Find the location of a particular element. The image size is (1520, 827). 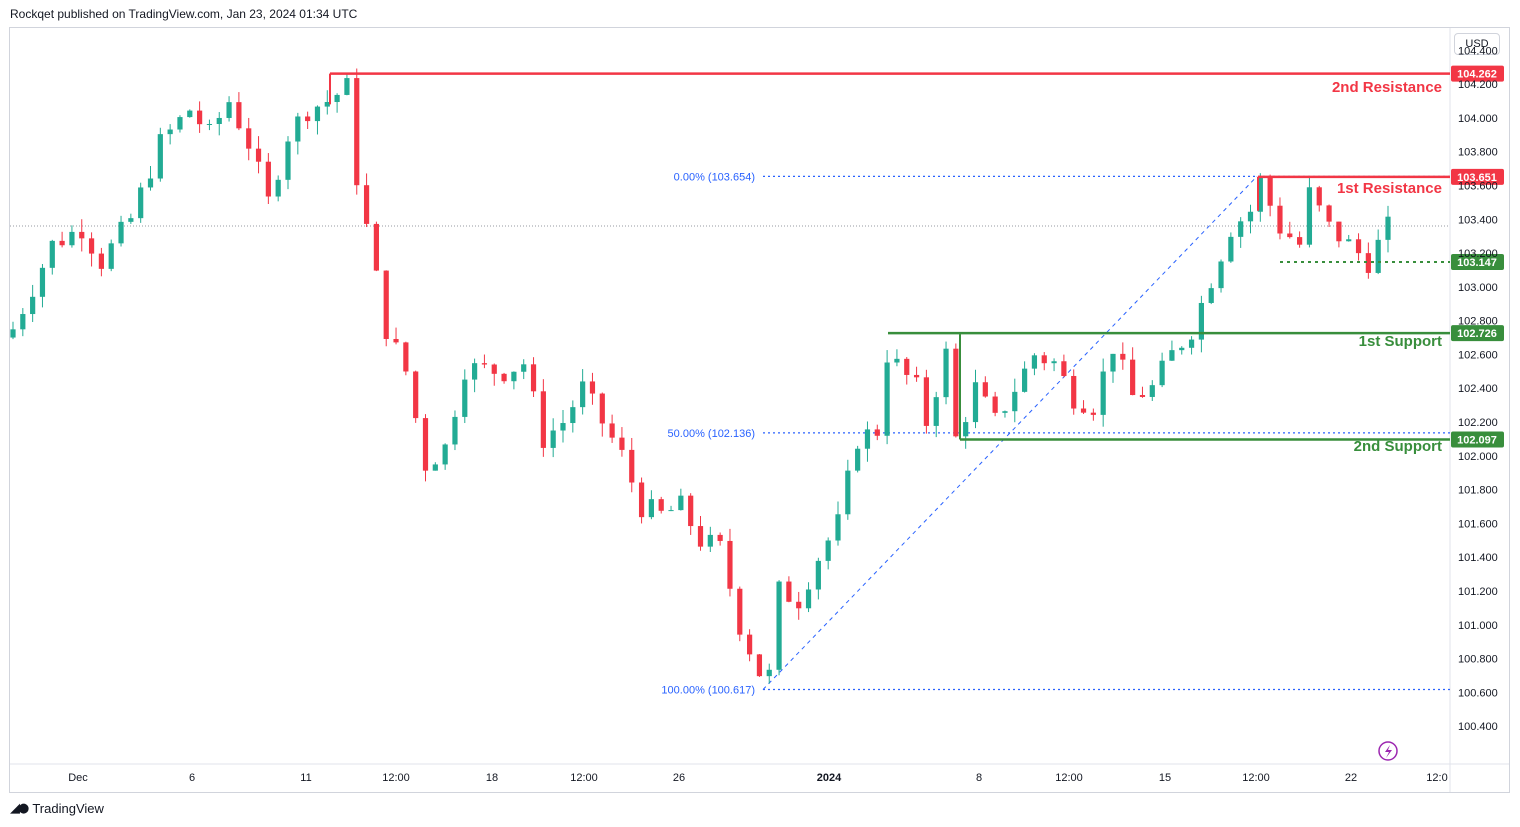

price-tick-label: 103.000 is located at coordinates (1478, 288).